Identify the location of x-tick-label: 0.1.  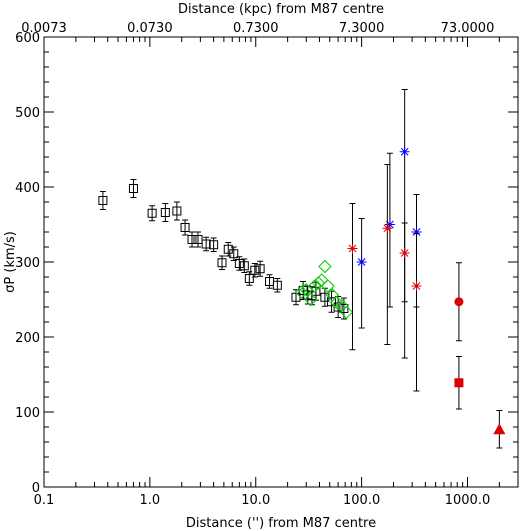
(44, 500).